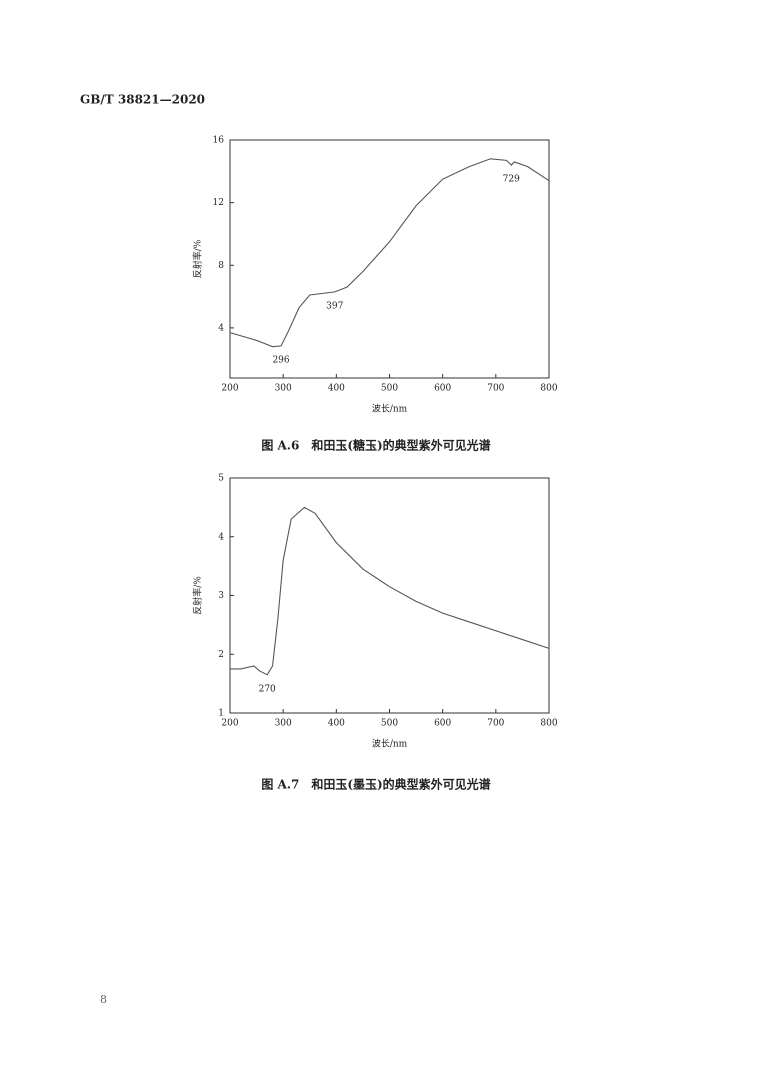 This screenshot has height=1080, width=764. What do you see at coordinates (221, 266) in the screenshot?
I see `y-tick-label: 8` at bounding box center [221, 266].